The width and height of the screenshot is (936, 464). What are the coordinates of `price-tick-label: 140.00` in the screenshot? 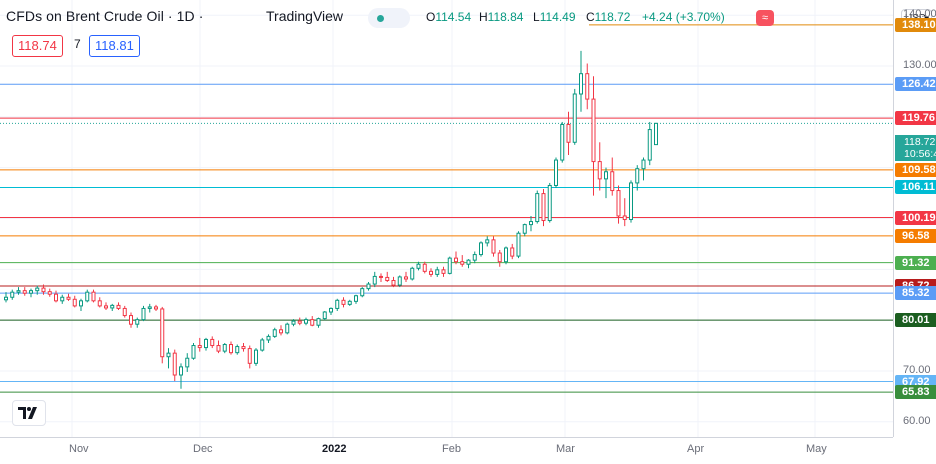 It's located at (919, 14).